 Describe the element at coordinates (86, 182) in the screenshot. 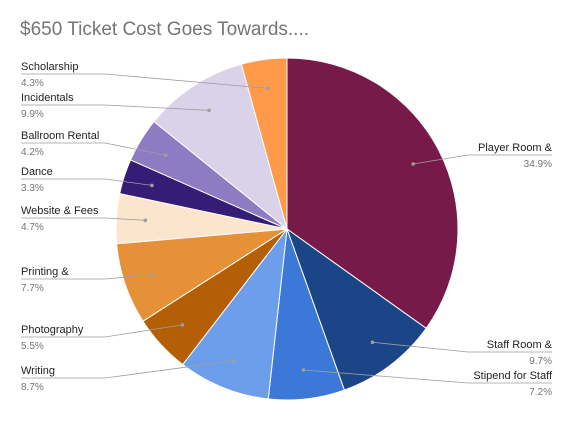

I see `leader-line-dance` at that location.